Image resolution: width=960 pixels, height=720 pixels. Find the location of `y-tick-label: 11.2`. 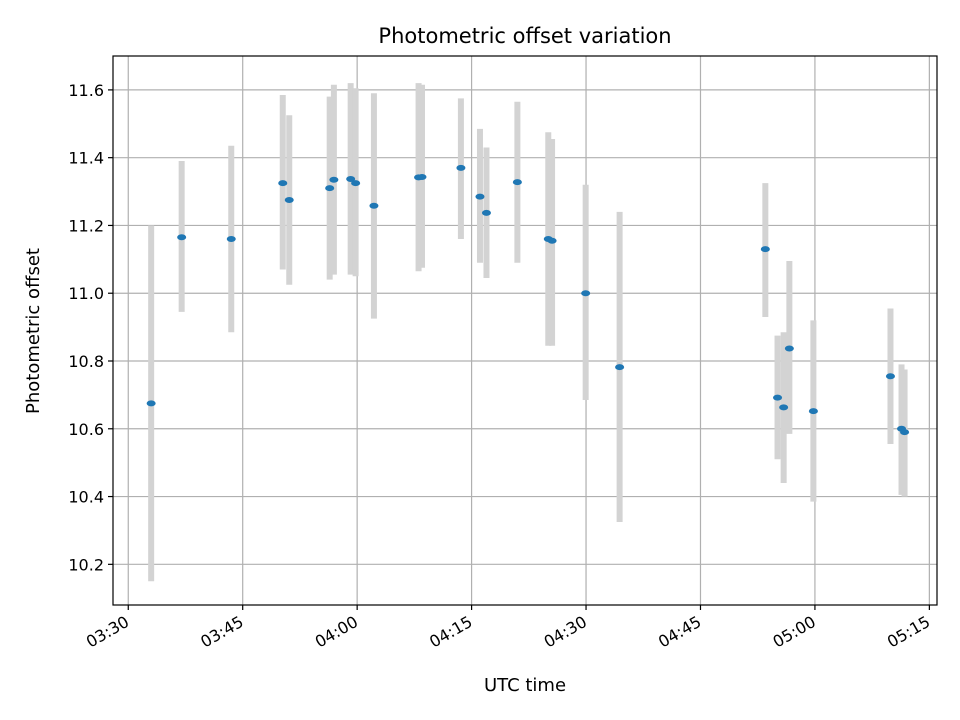

y-tick-label: 11.2 is located at coordinates (86, 225).